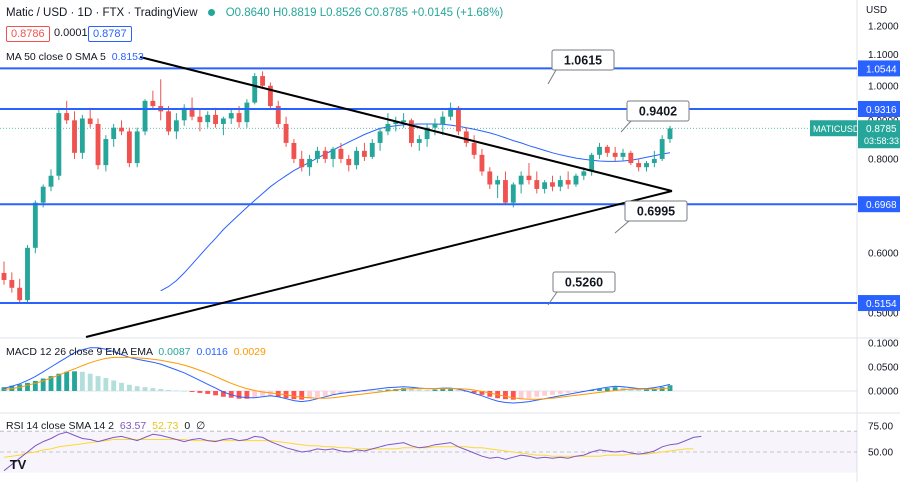 This screenshot has height=482, width=900. Describe the element at coordinates (879, 134) in the screenshot. I see `last-price-tag` at that location.